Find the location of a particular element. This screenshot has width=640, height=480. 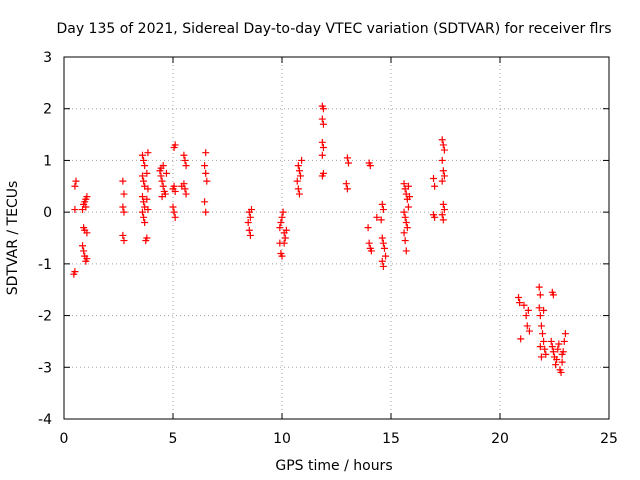

x-tick-label: 5 is located at coordinates (173, 439).